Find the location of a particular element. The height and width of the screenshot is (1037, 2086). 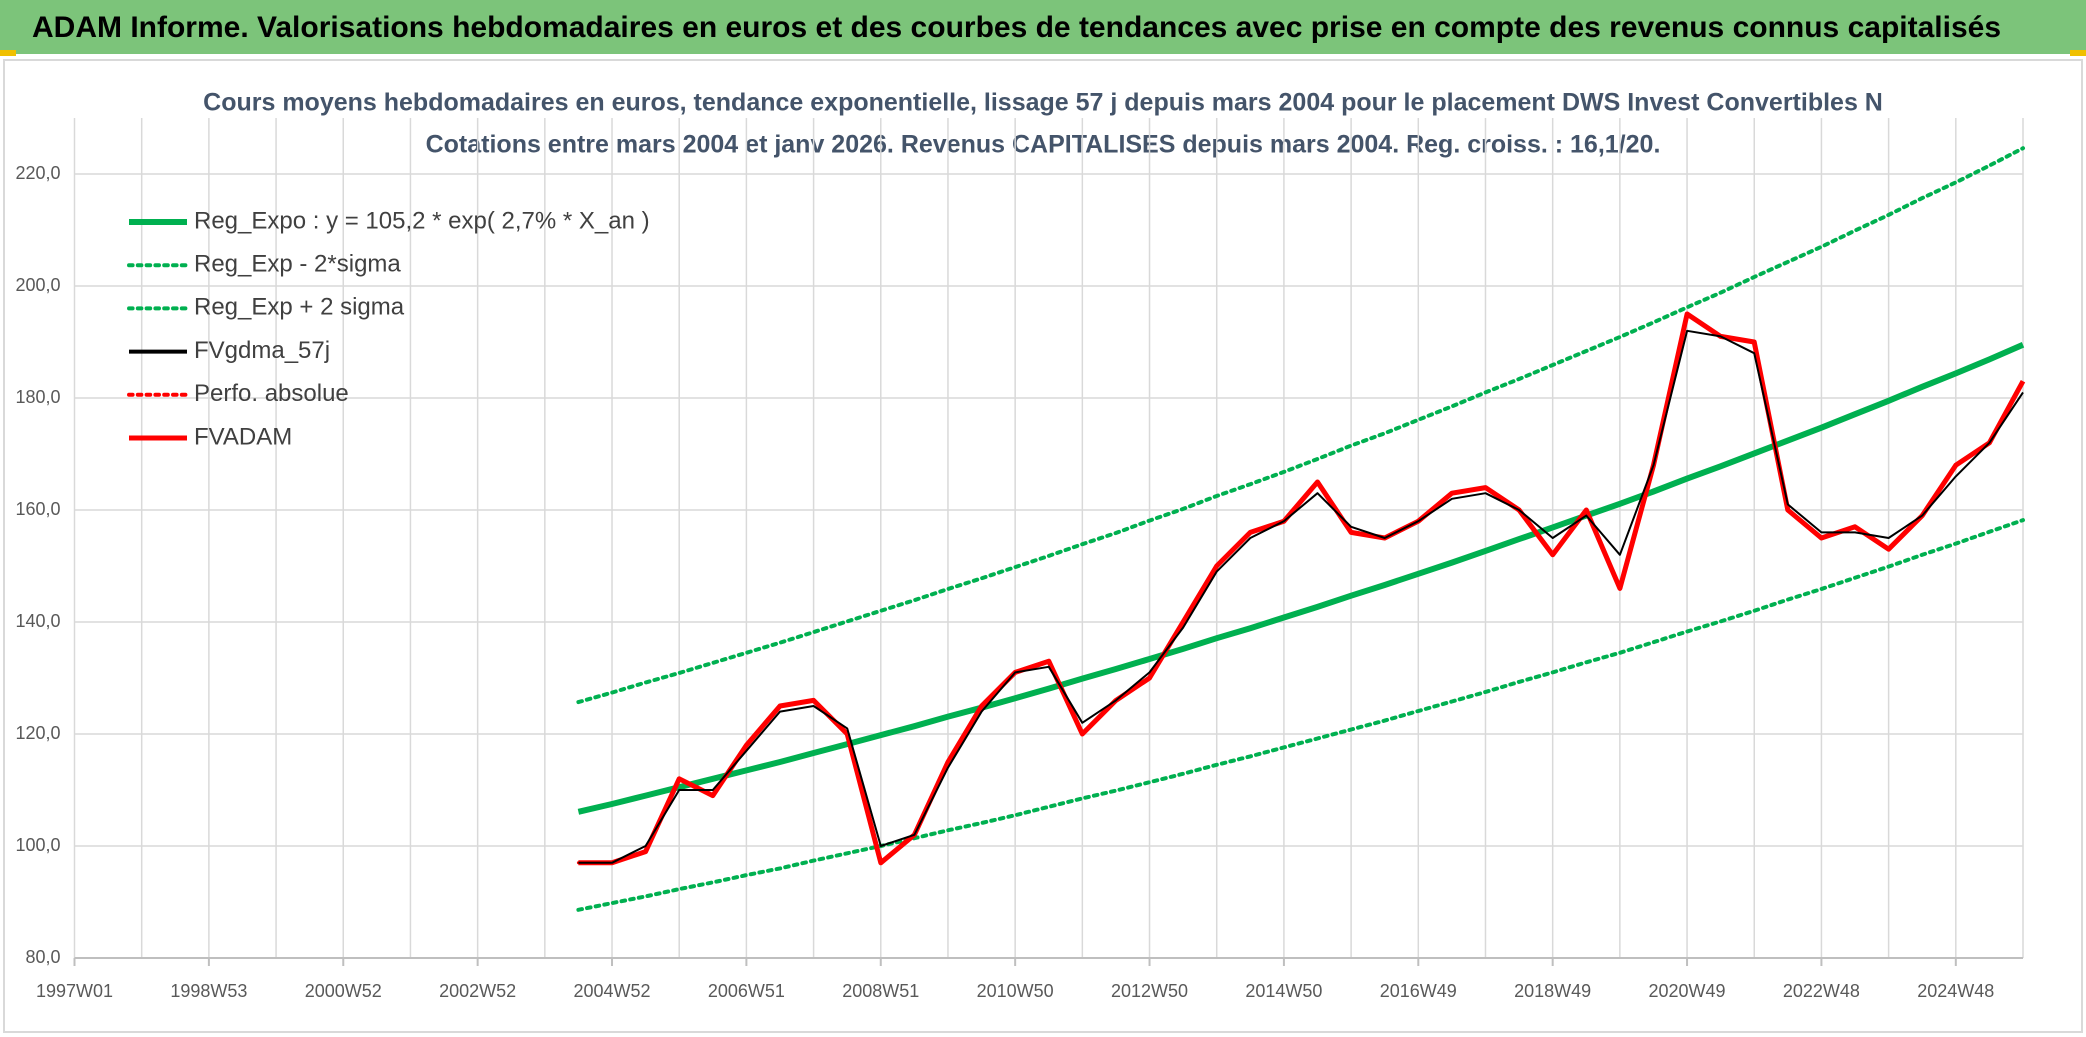

y-tick-label: 180,0 is located at coordinates (37, 397).